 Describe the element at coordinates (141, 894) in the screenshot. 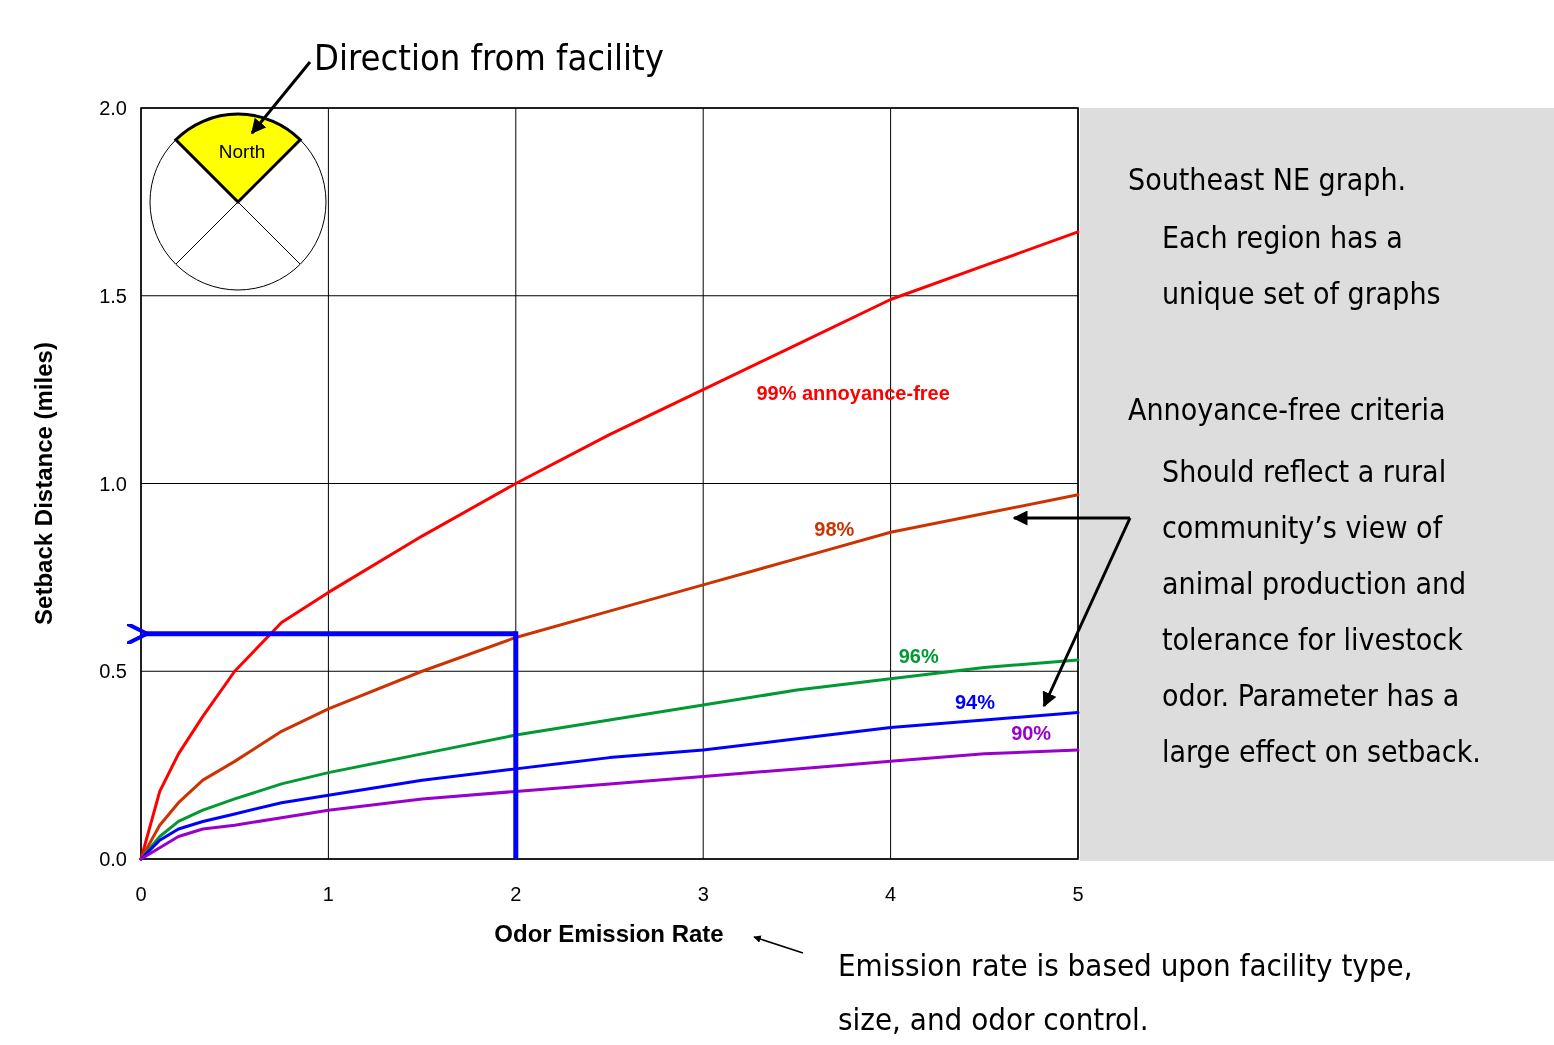

I see `x-tick-label: 0` at that location.